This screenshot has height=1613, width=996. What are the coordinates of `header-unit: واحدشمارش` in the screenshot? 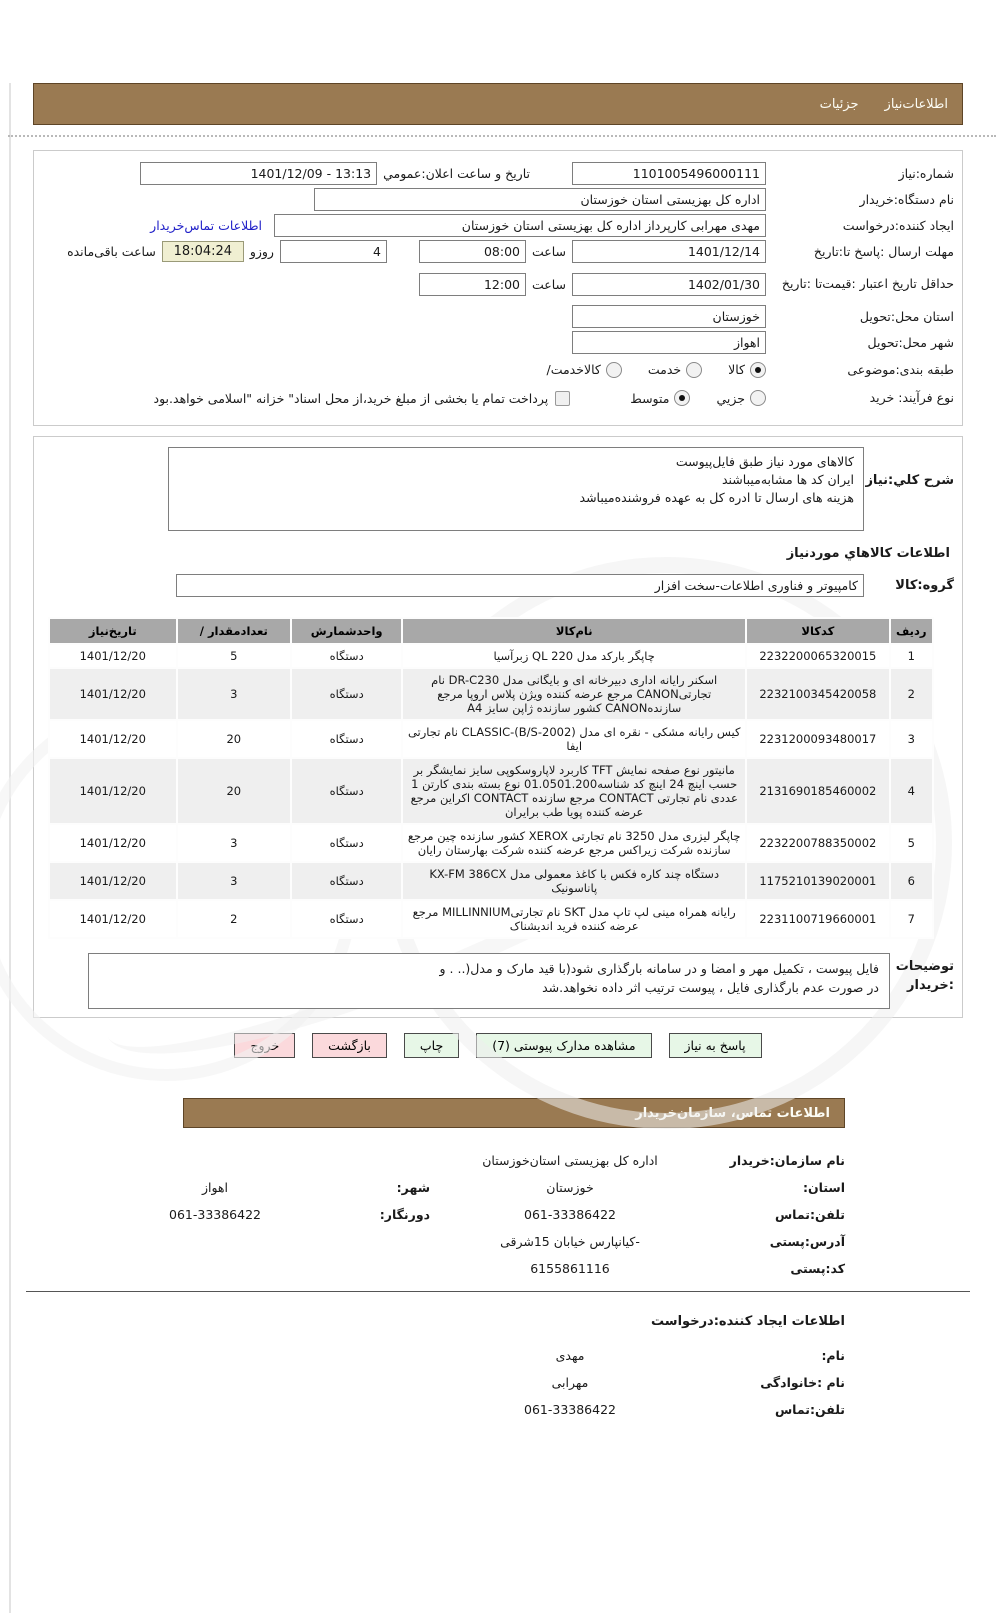 It's located at (347, 631).